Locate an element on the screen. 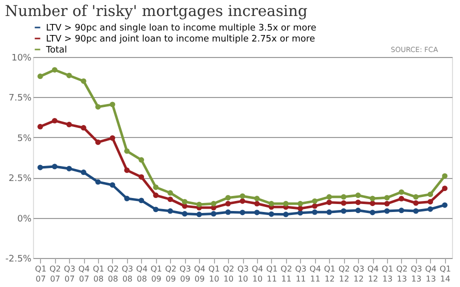 This screenshot has height=287, width=460. x-tick-label: Q4 10 is located at coordinates (258, 274).